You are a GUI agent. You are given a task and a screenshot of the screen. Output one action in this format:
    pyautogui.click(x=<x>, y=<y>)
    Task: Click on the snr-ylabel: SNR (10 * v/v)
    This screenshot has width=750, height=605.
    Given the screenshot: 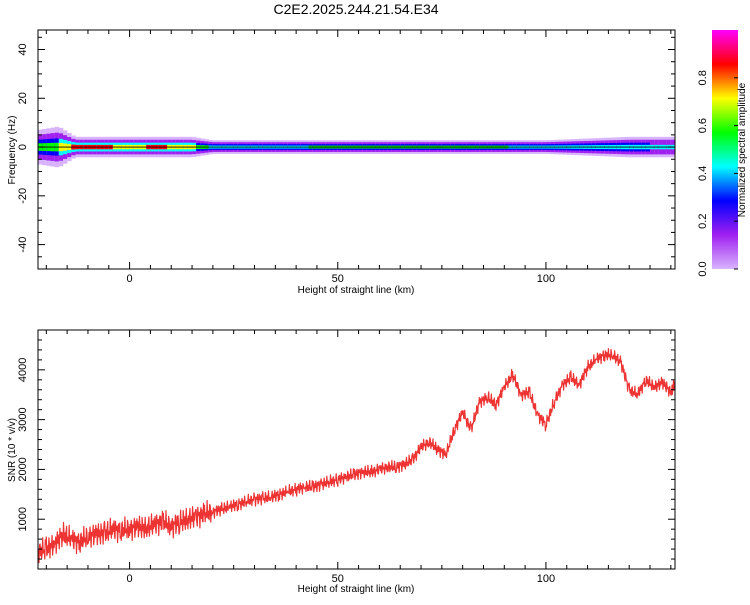 What is the action you would take?
    pyautogui.click(x=12, y=450)
    